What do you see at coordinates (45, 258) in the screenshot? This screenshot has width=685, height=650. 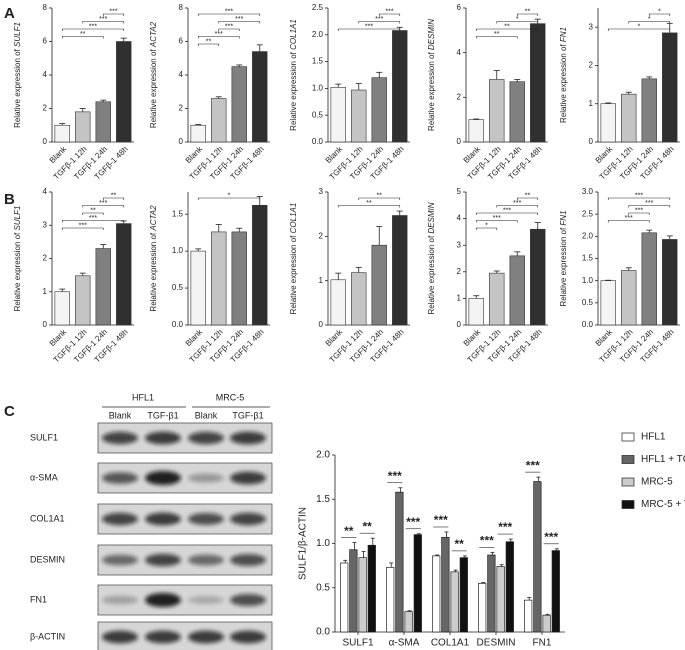 I see `y-tick-label: 2` at bounding box center [45, 258].